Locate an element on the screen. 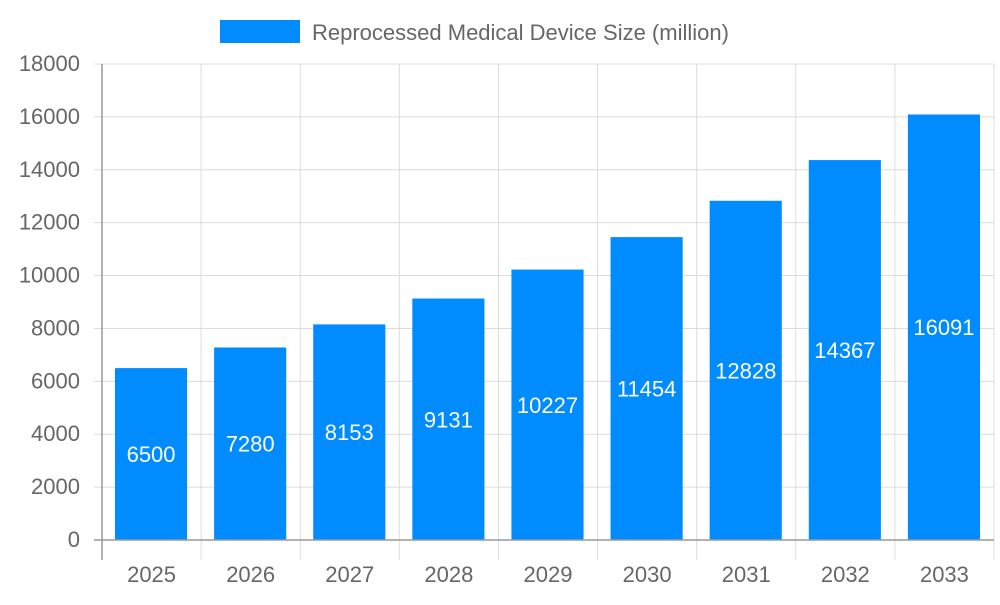  data-label: 7280 is located at coordinates (250, 444).